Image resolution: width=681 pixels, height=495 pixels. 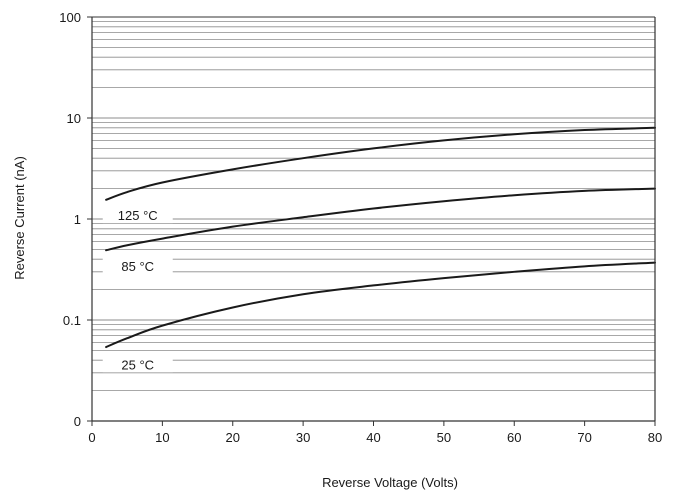 I want to click on x-tick-label: 40, so click(x=373, y=437).